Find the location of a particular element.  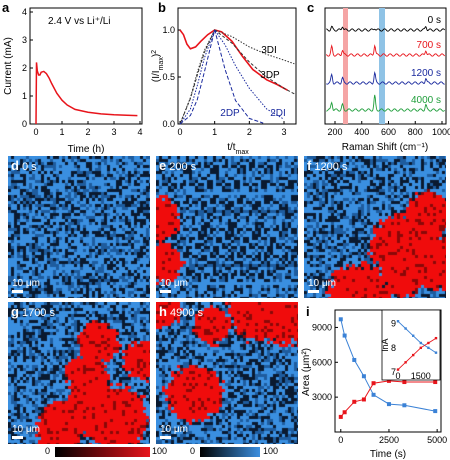

curve-3dp is located at coordinates (237, 77).